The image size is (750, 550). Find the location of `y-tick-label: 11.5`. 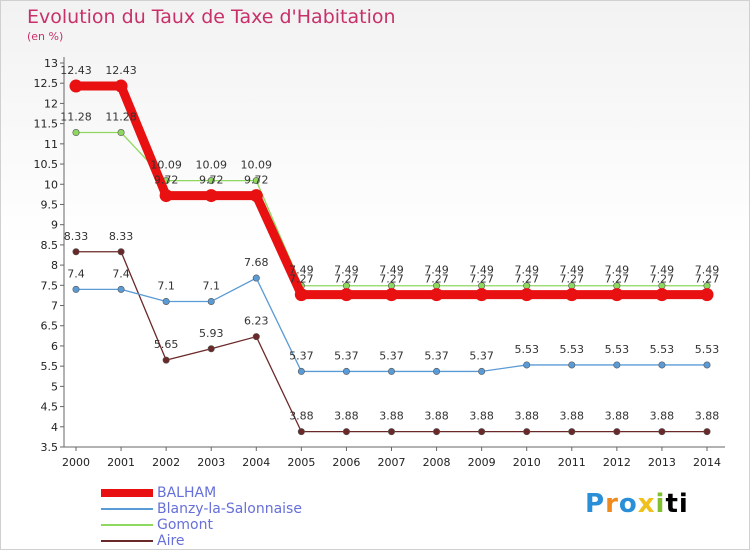

y-tick-label: 11.5 is located at coordinates (46, 124).